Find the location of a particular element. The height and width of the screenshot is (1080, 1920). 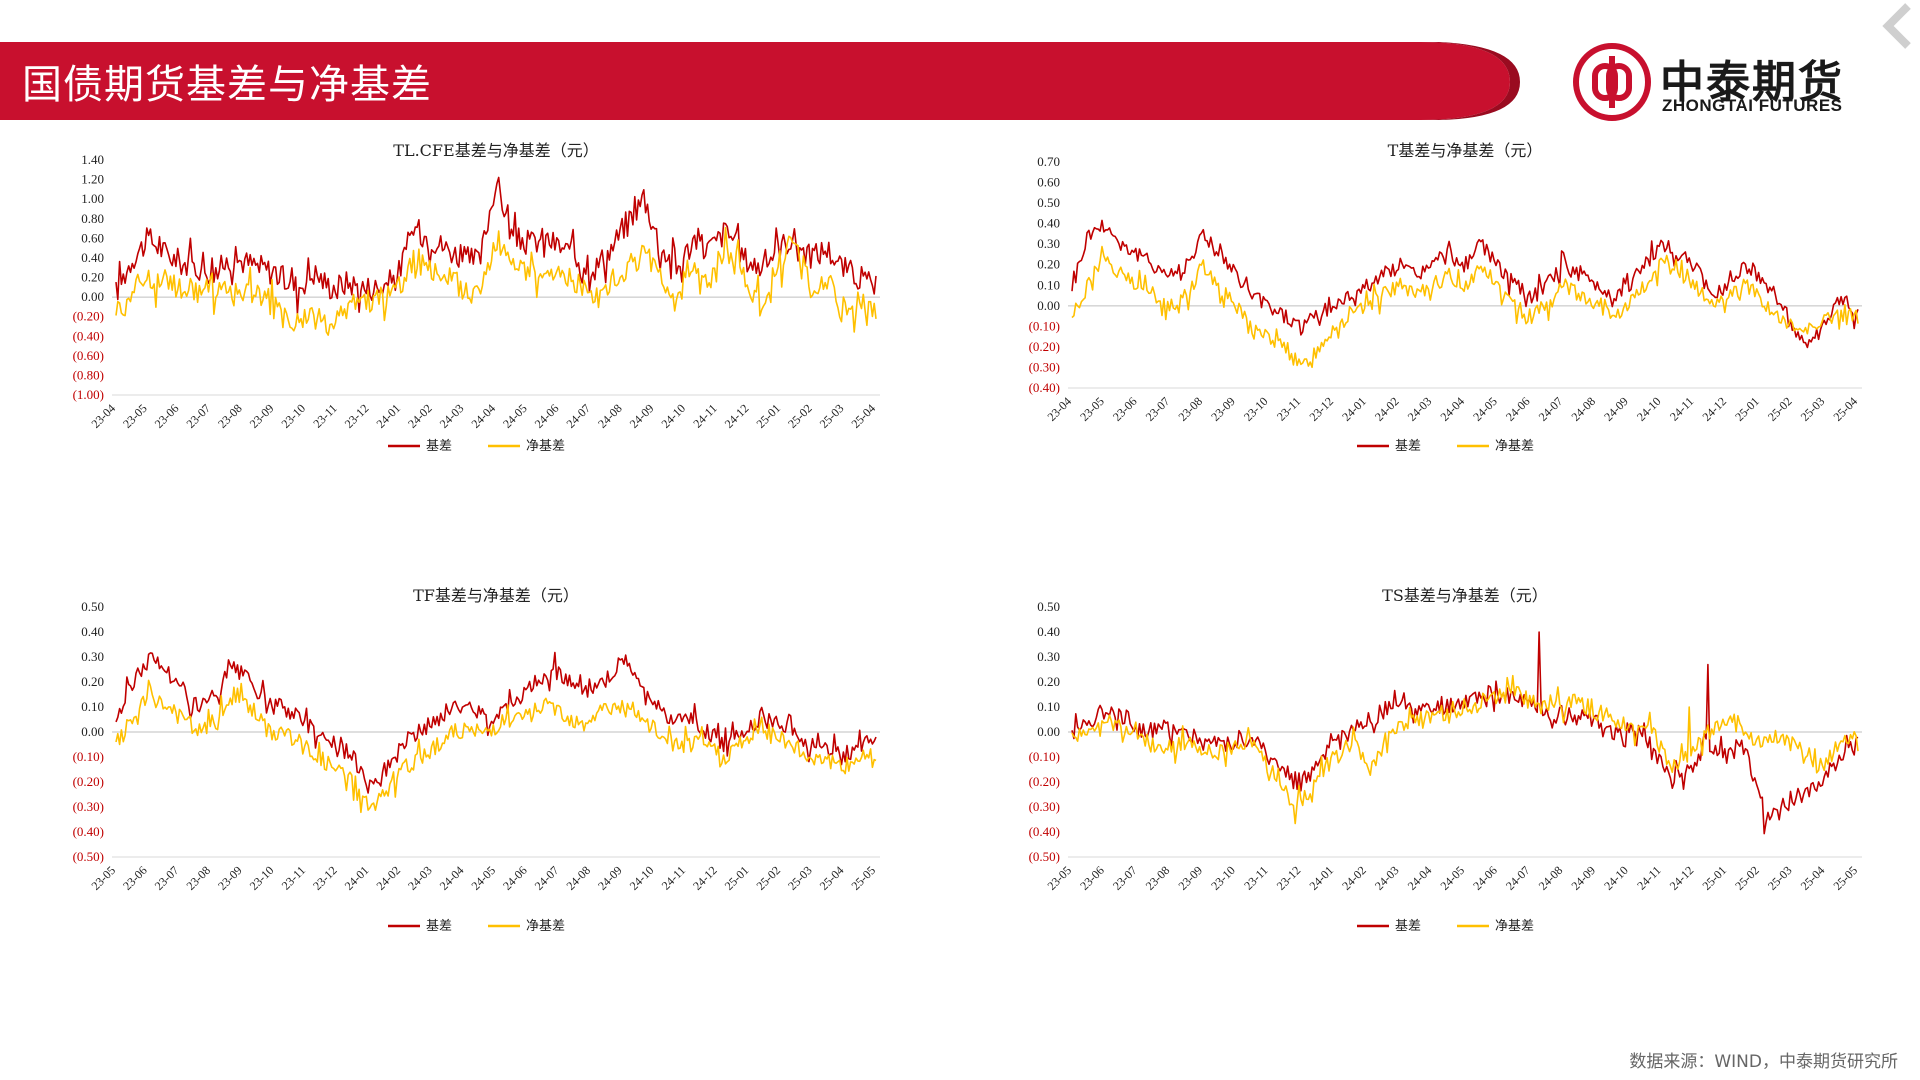

y-tick-label: (0.50) is located at coordinates (1044, 856).